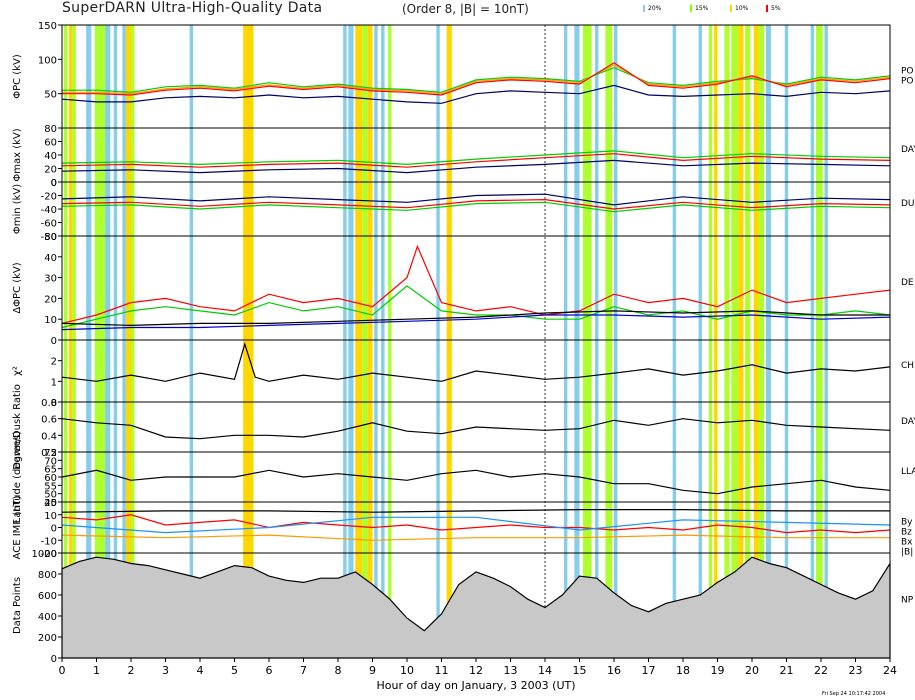 The height and width of the screenshot is (700, 915). Describe the element at coordinates (200, 670) in the screenshot. I see `x-tick-label: 4` at that location.